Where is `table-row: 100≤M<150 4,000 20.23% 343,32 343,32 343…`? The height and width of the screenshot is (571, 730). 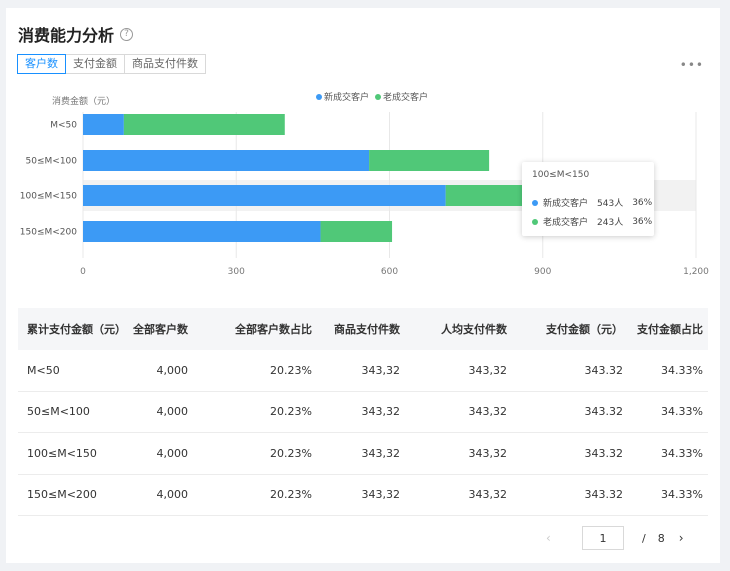
table-row: 100≤M<150 4,000 20.23% 343,32 343,32 343… is located at coordinates (363, 454).